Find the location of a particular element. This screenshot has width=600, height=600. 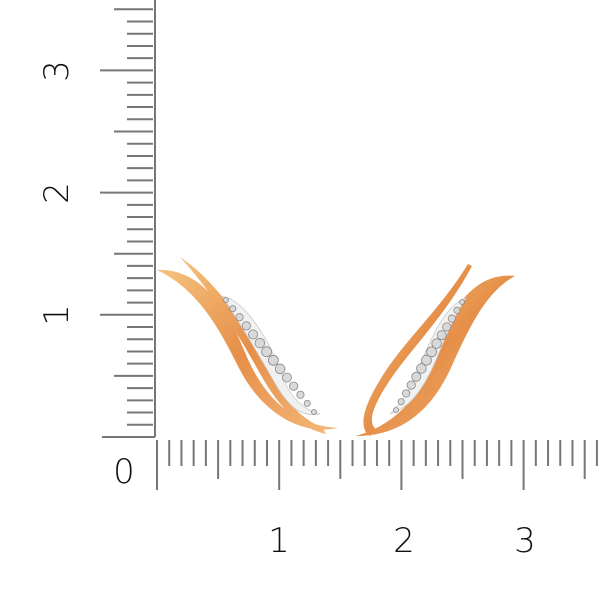

ruler-label-v3: 3 is located at coordinates (57, 71).